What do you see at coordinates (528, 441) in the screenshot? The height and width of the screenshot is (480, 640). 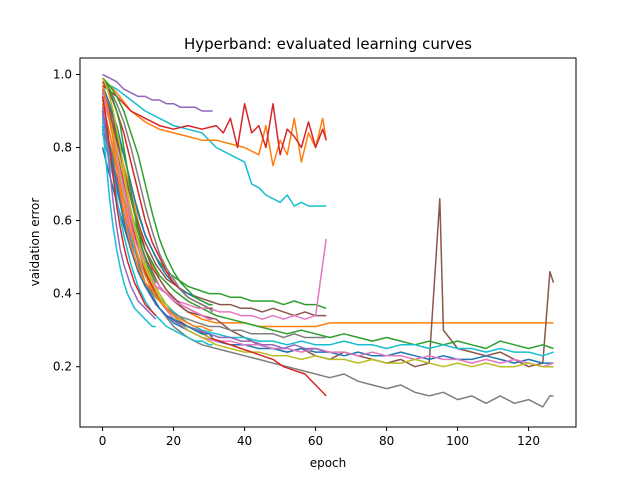 I see `x-tick-label: 120` at bounding box center [528, 441].